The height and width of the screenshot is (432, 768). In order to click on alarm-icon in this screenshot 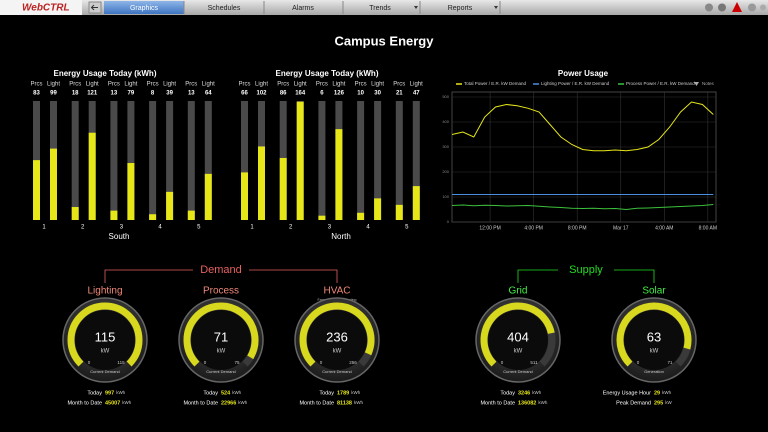, I will do `click(737, 7)`.